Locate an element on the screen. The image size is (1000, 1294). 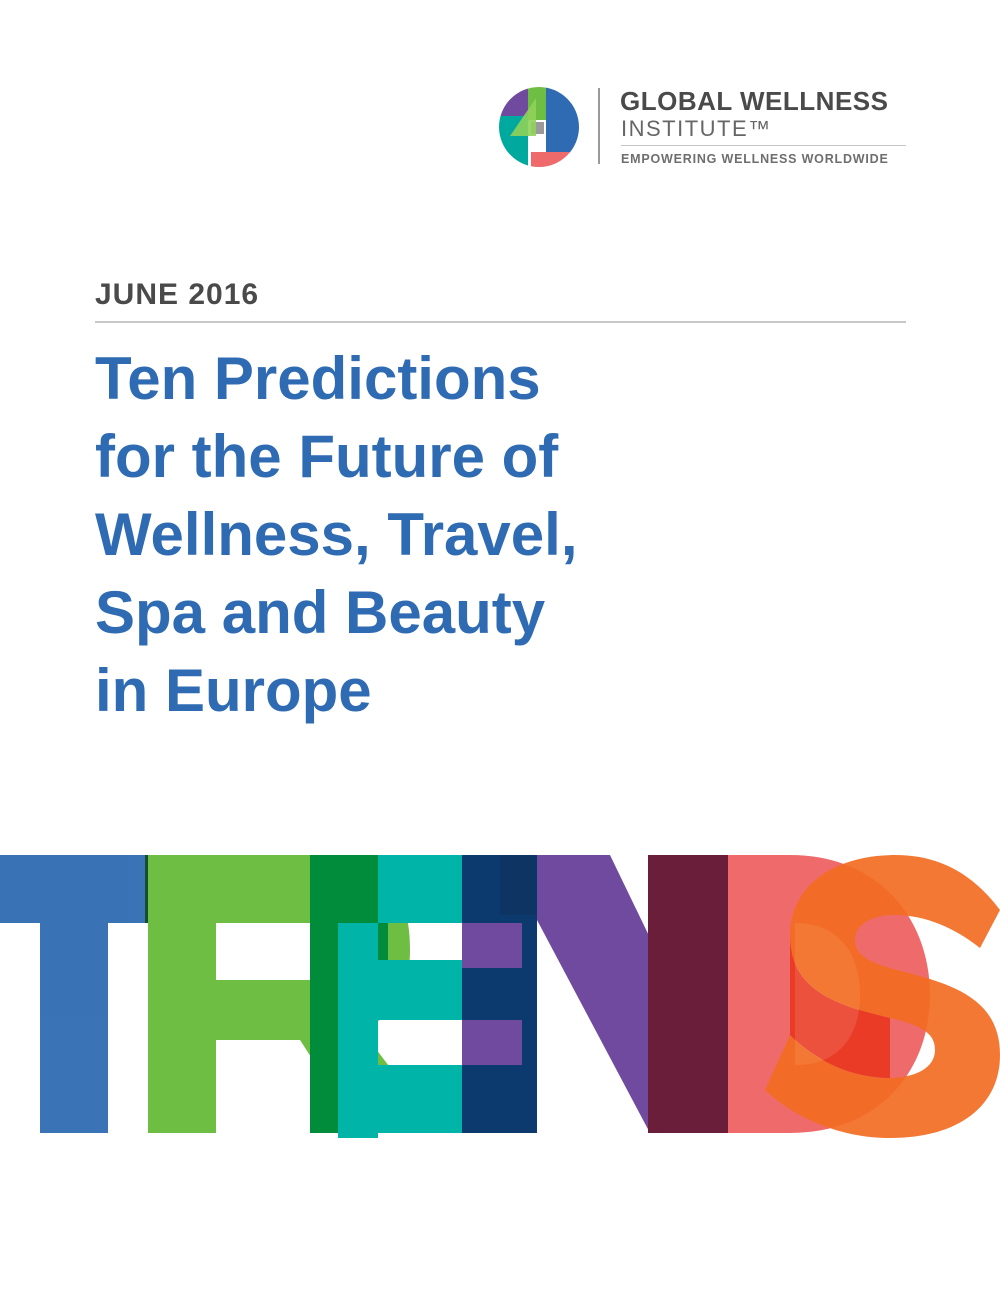
title-line: Wellness, Travel, is located at coordinates (336, 534).